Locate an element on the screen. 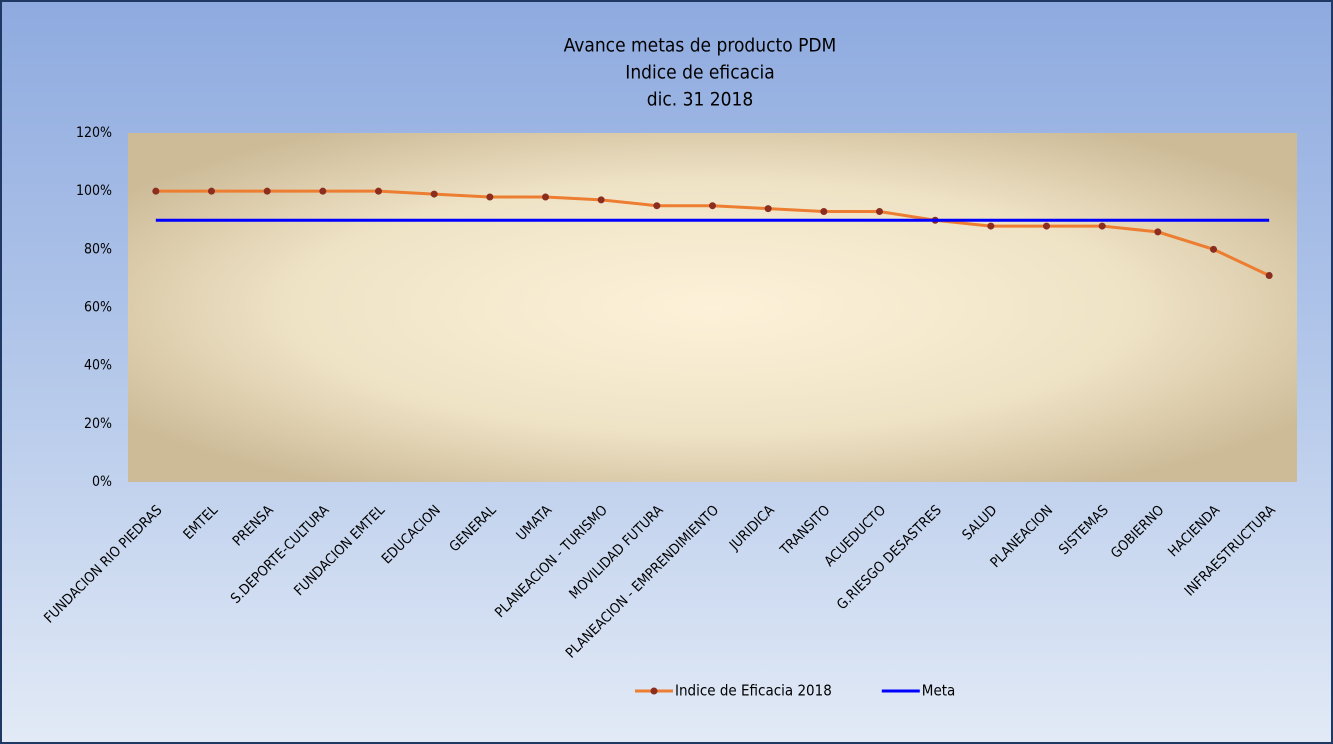  y-tick-label: 0% is located at coordinates (102, 482).